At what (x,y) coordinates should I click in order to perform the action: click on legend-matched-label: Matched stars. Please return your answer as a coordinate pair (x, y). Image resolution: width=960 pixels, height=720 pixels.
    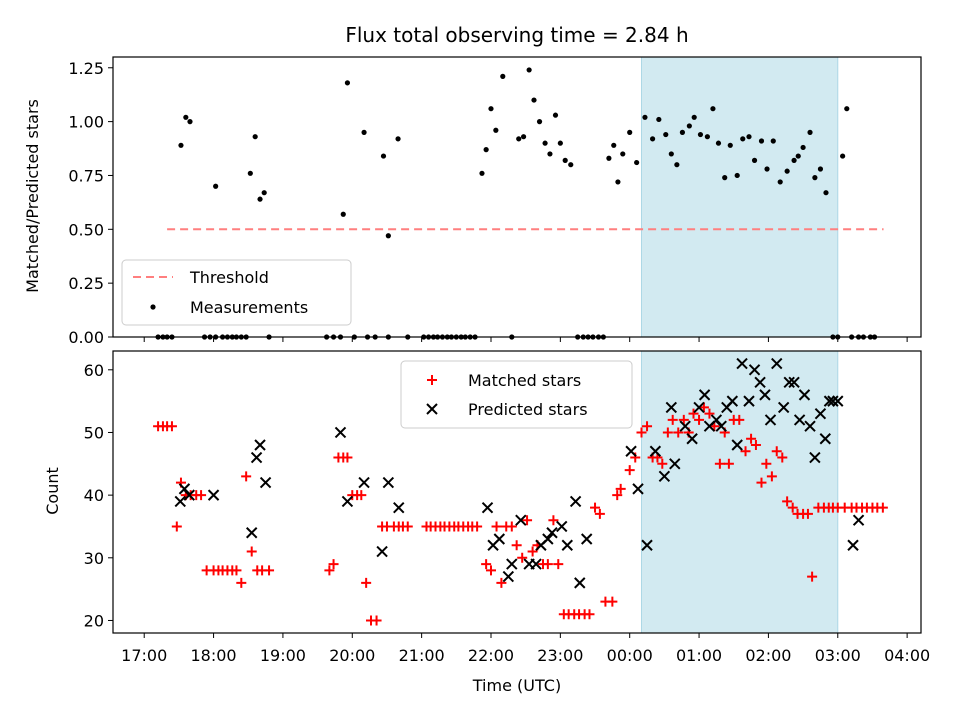
    Looking at the image, I should click on (524, 380).